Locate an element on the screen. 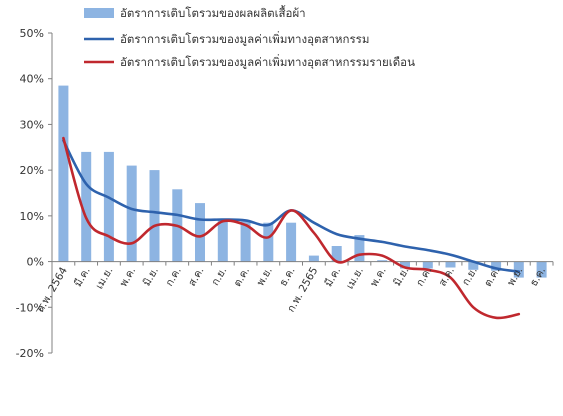  x-tick-label-3: เม.ย. is located at coordinates (104, 278).